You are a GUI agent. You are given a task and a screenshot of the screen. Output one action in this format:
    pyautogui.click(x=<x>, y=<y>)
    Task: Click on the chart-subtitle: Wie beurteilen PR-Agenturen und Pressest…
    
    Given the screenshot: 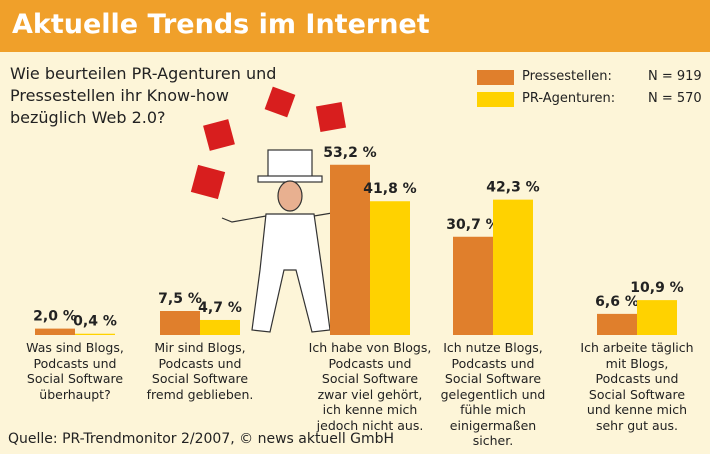 What is the action you would take?
    pyautogui.click(x=143, y=95)
    